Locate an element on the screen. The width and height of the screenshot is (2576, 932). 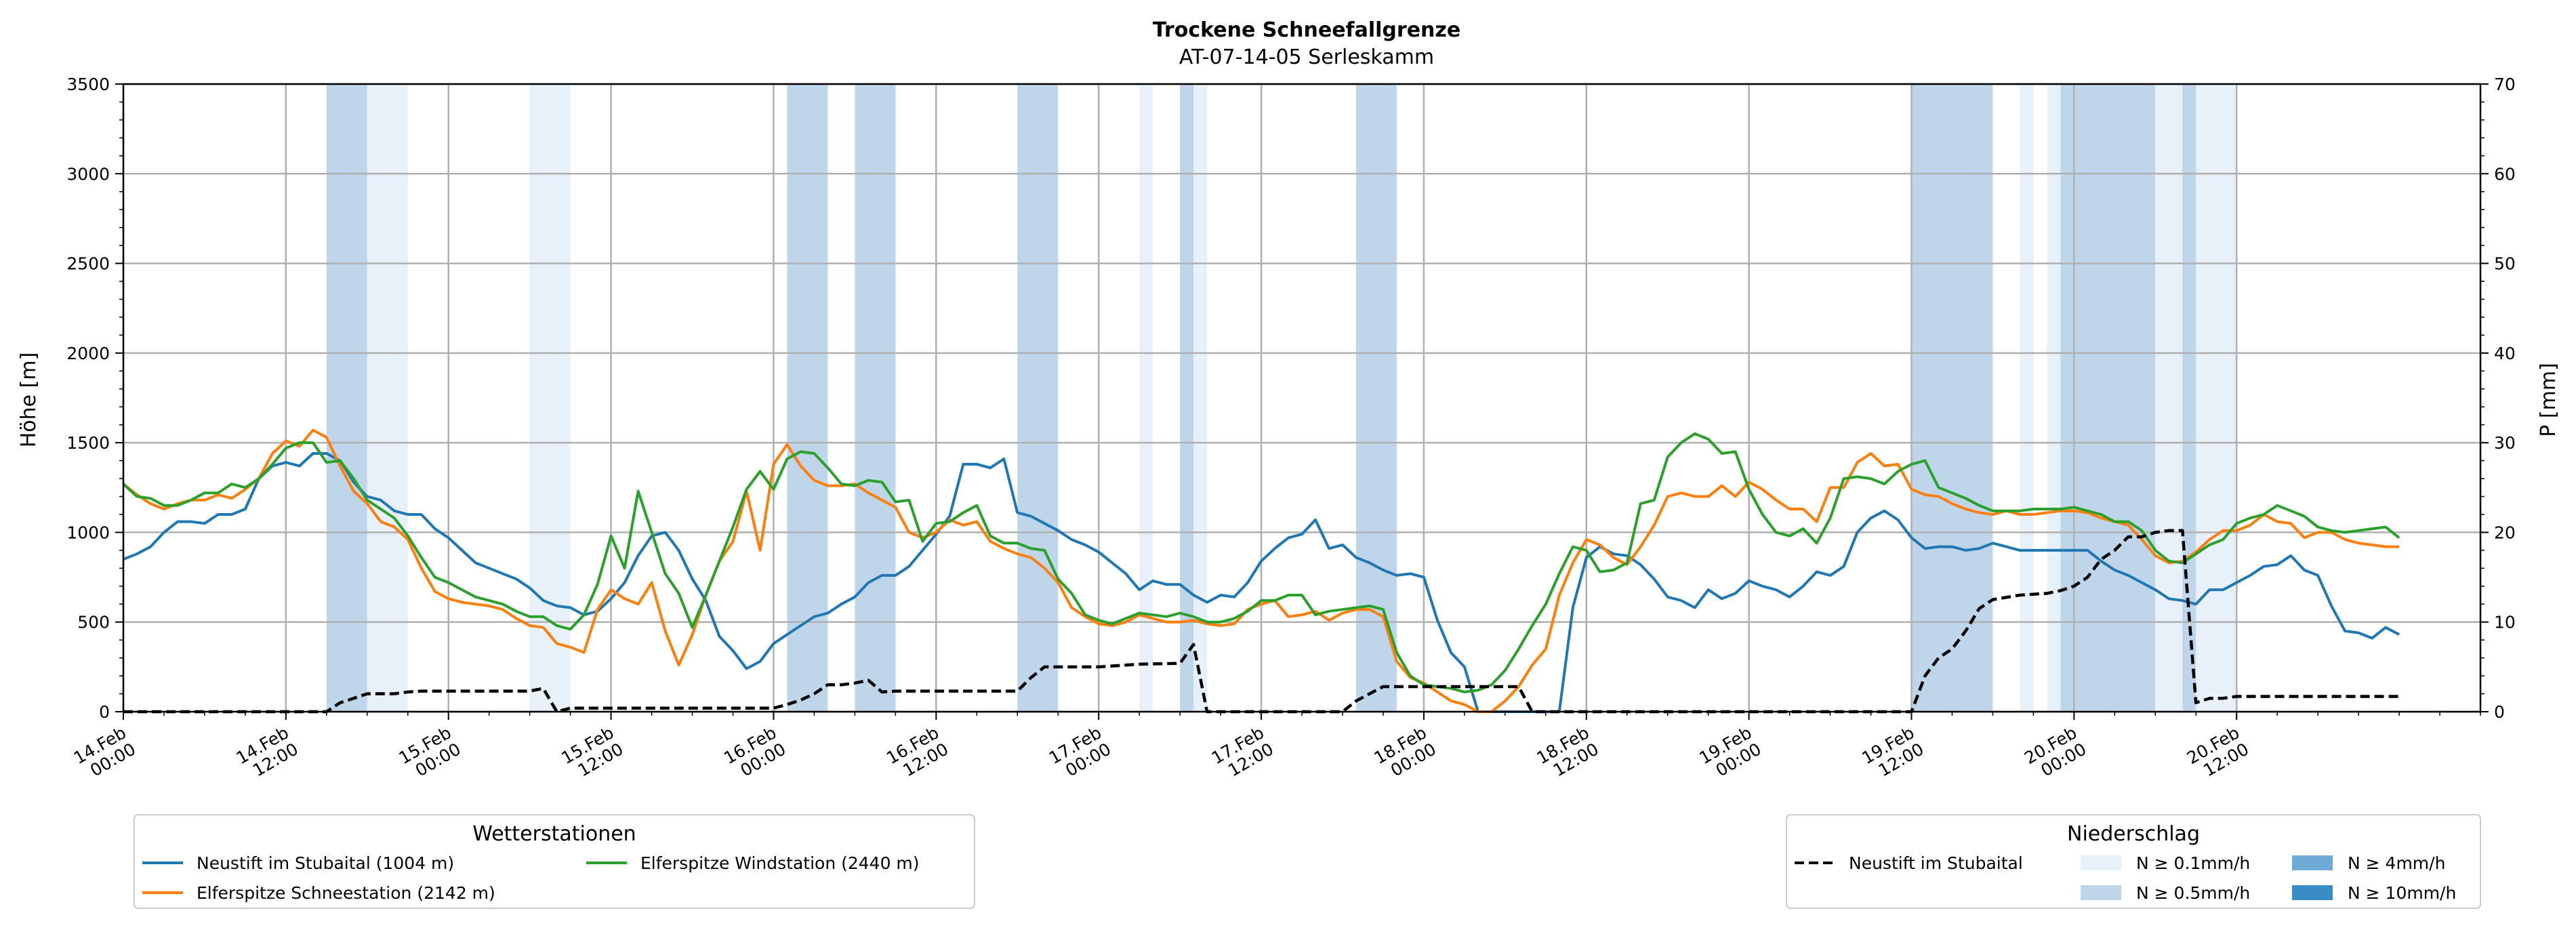
ytick-label-right-4: 40 is located at coordinates (2505, 353).